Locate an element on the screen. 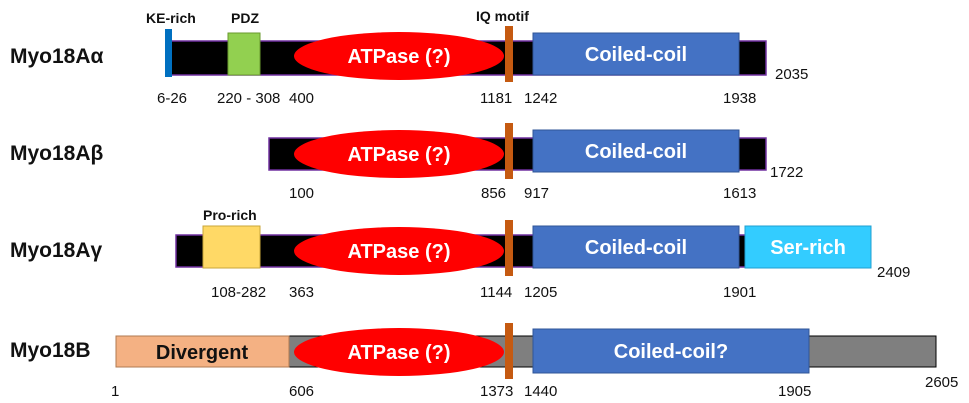  num-atpase-start: 100 is located at coordinates (301, 193).